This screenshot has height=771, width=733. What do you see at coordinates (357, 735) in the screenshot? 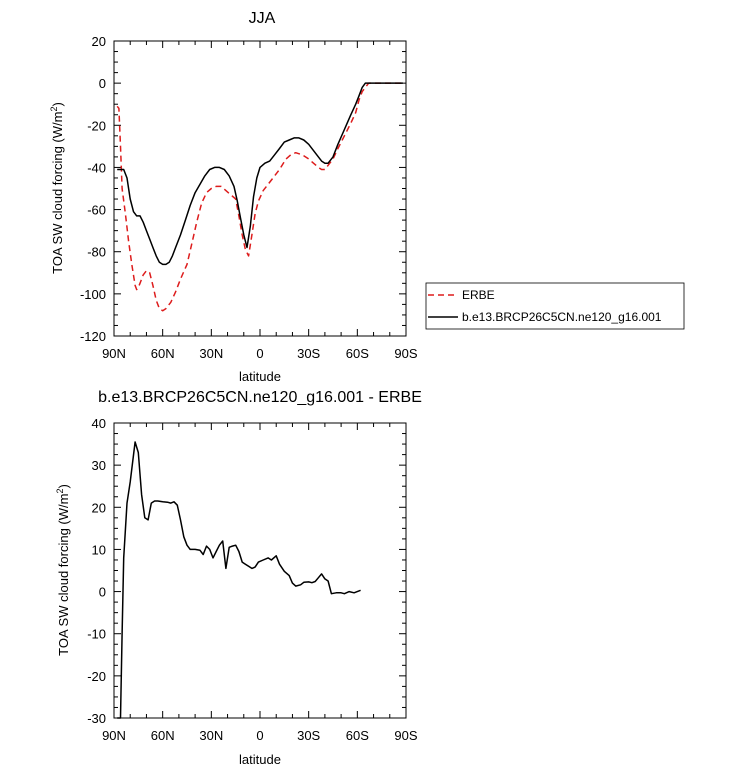
I see `bottom-x-tick-label: 60S` at bounding box center [357, 735].